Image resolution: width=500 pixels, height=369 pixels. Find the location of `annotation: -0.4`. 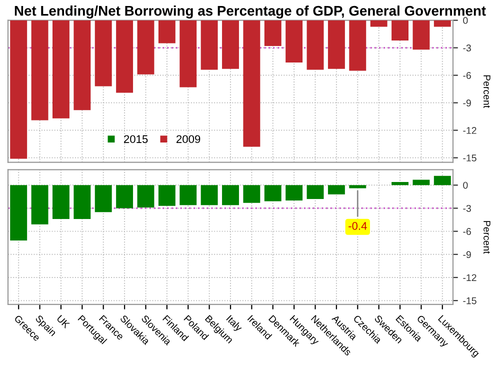

annotation: -0.4 is located at coordinates (357, 226).